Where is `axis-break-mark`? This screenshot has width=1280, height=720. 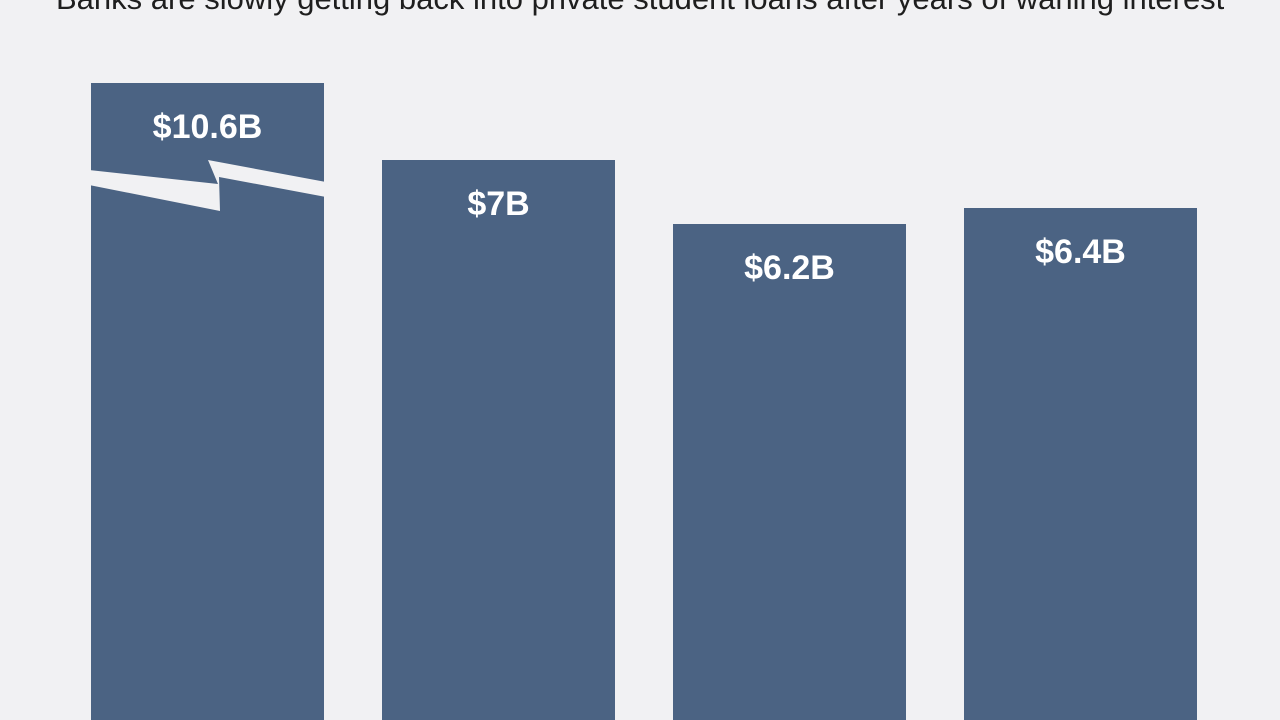 axis-break-mark is located at coordinates (207, 185).